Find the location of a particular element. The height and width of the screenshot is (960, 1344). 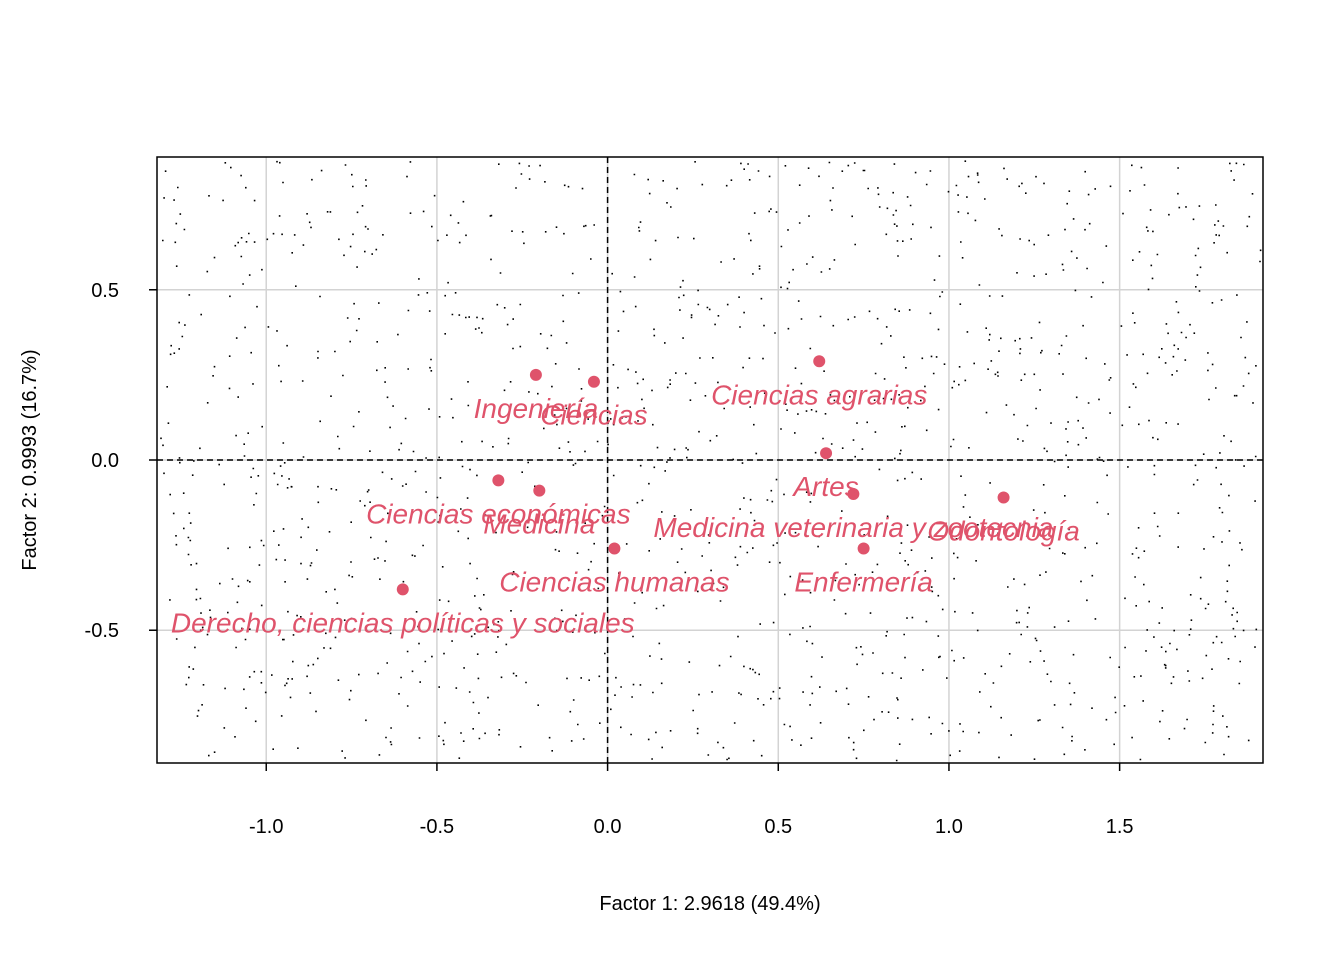

x-tick-label-3: 0.5 is located at coordinates (778, 827).